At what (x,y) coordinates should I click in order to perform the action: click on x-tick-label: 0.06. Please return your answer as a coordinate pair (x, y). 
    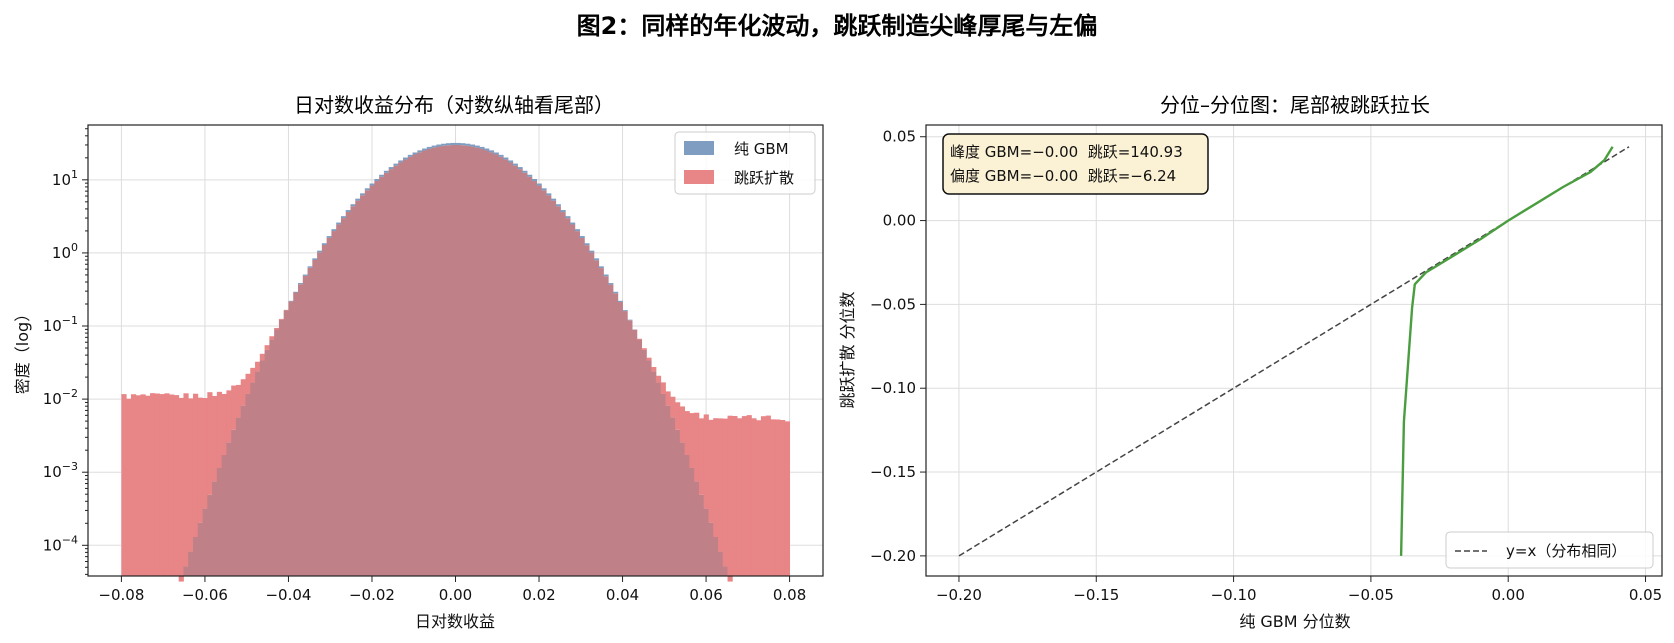
    Looking at the image, I should click on (705, 595).